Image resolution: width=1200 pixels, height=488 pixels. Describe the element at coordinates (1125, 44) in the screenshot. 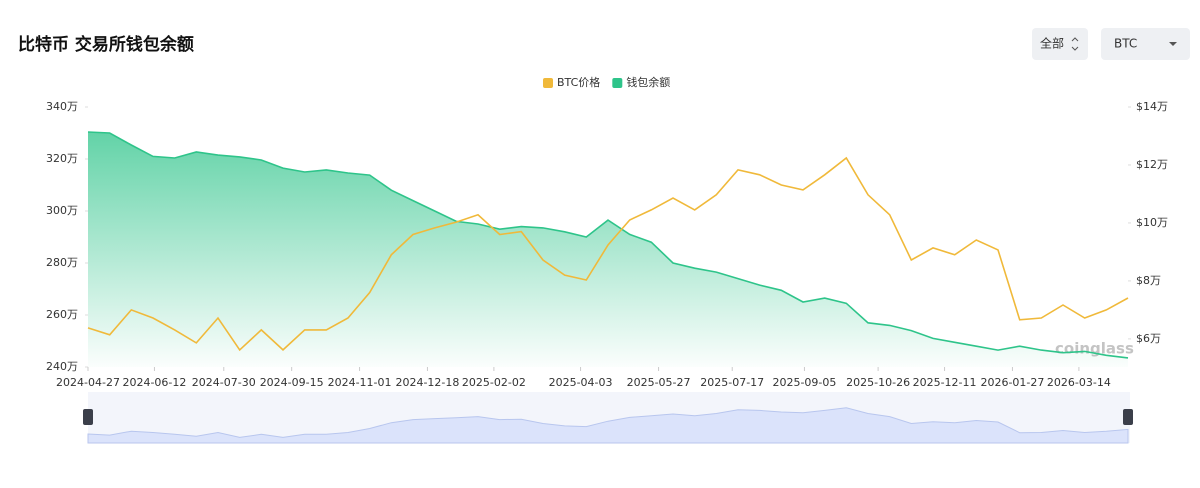

I see `asset-select-label: BTC` at that location.